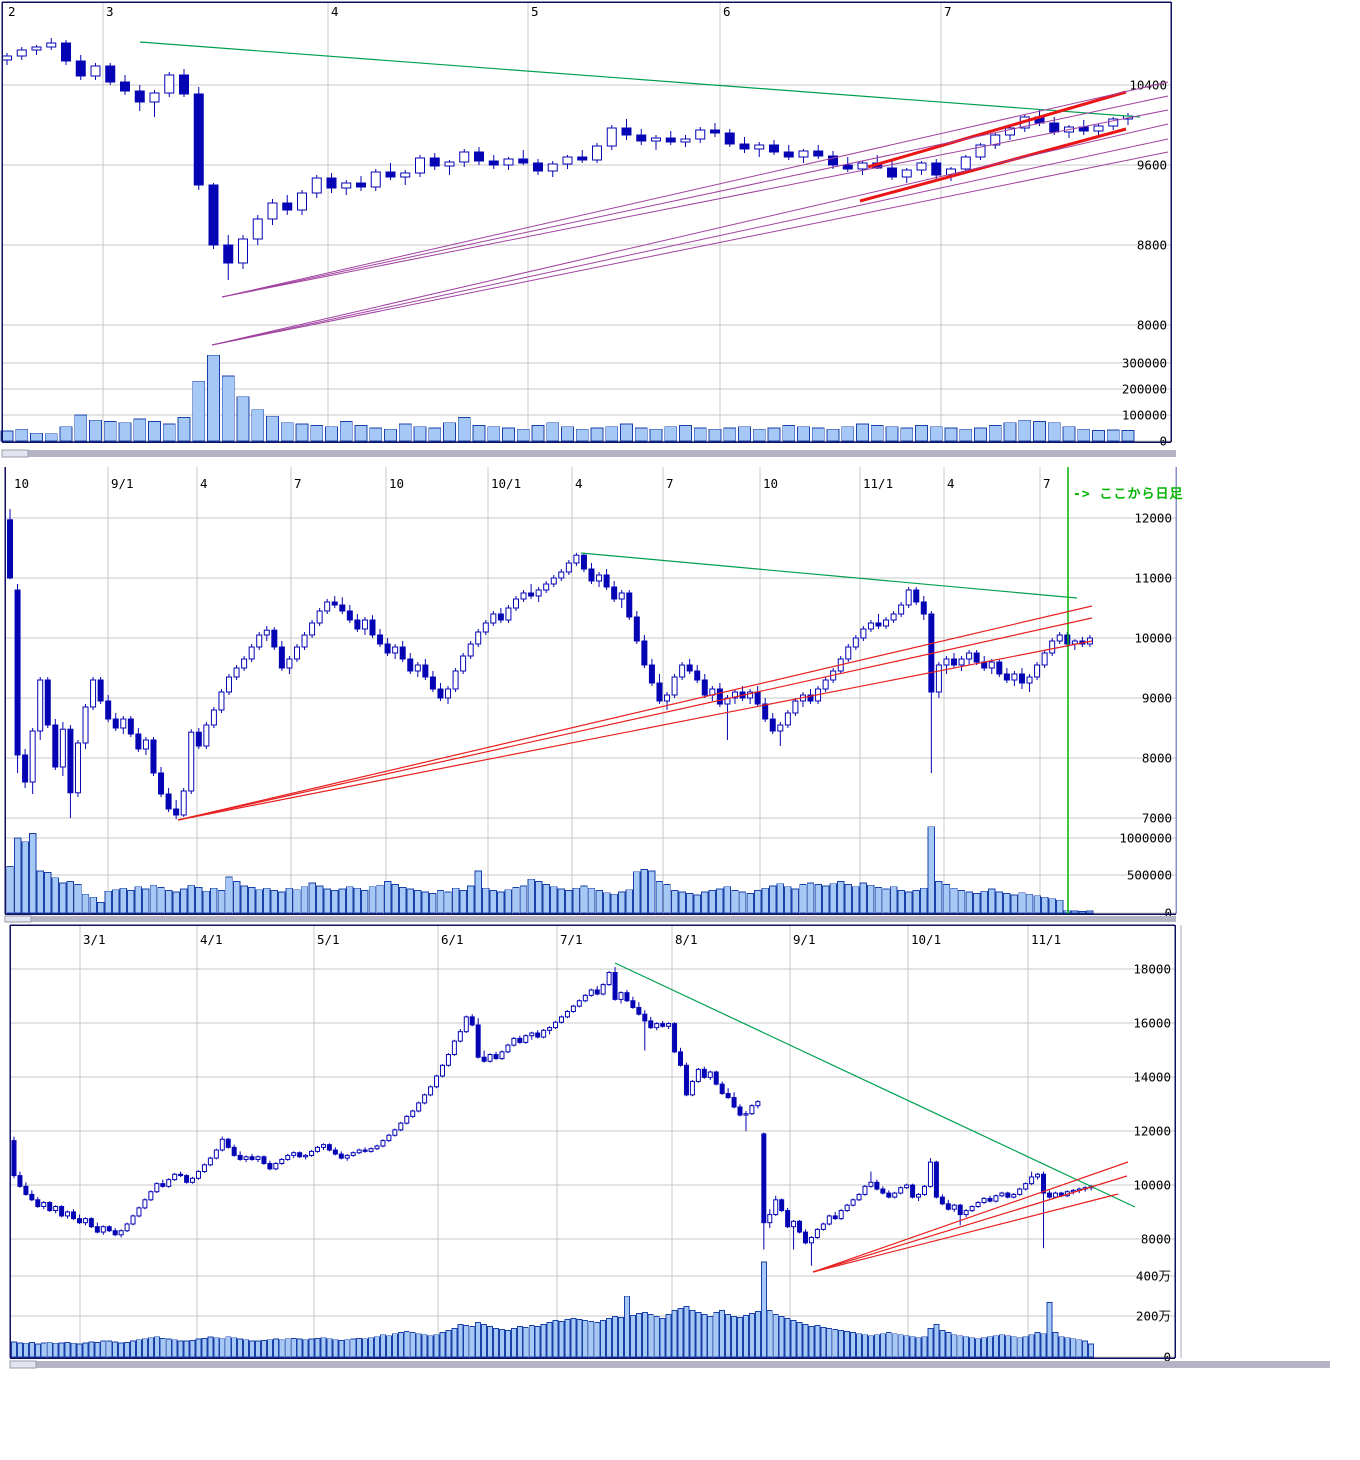  What do you see at coordinates (1153, 578) in the screenshot?
I see `price-axis-label: 11000` at bounding box center [1153, 578].